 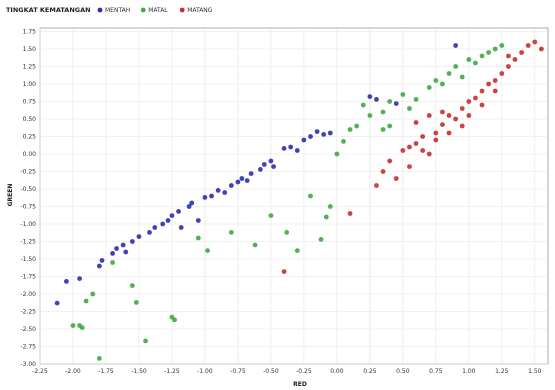 What do you see at coordinates (403, 371) in the screenshot?
I see `x-tick-label: 0.50` at bounding box center [403, 371].